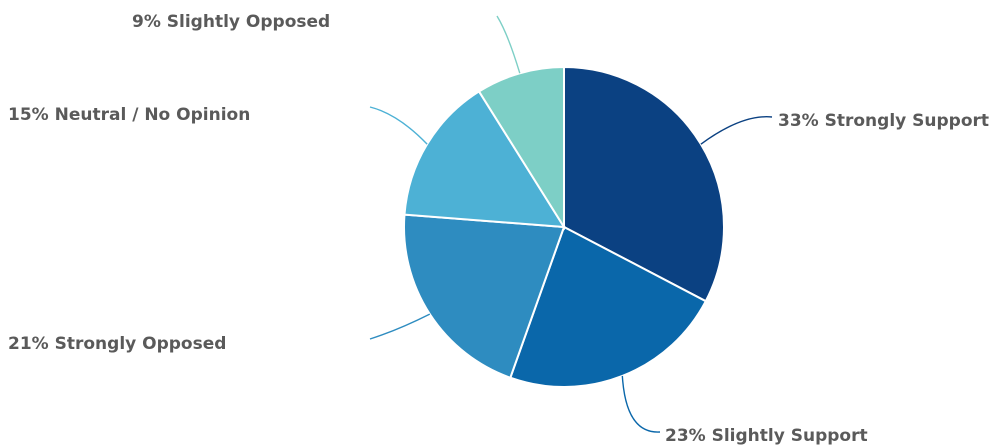 Image resolution: width=996 pixels, height=448 pixels. Describe the element at coordinates (641, 404) in the screenshot. I see `leader-line-slightly-support` at that location.